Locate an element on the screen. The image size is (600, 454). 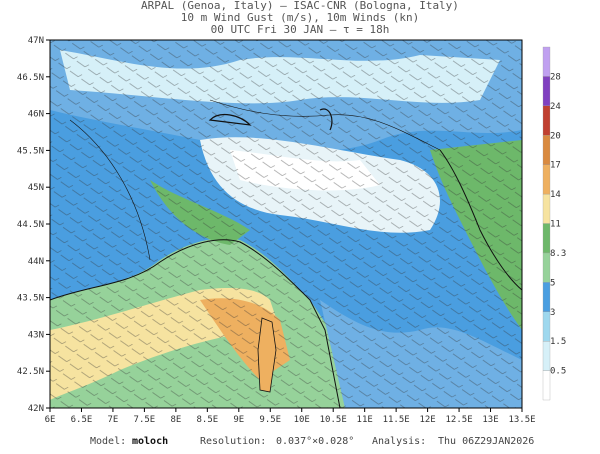
lon-label: 9.5E is located at coordinates (270, 420).